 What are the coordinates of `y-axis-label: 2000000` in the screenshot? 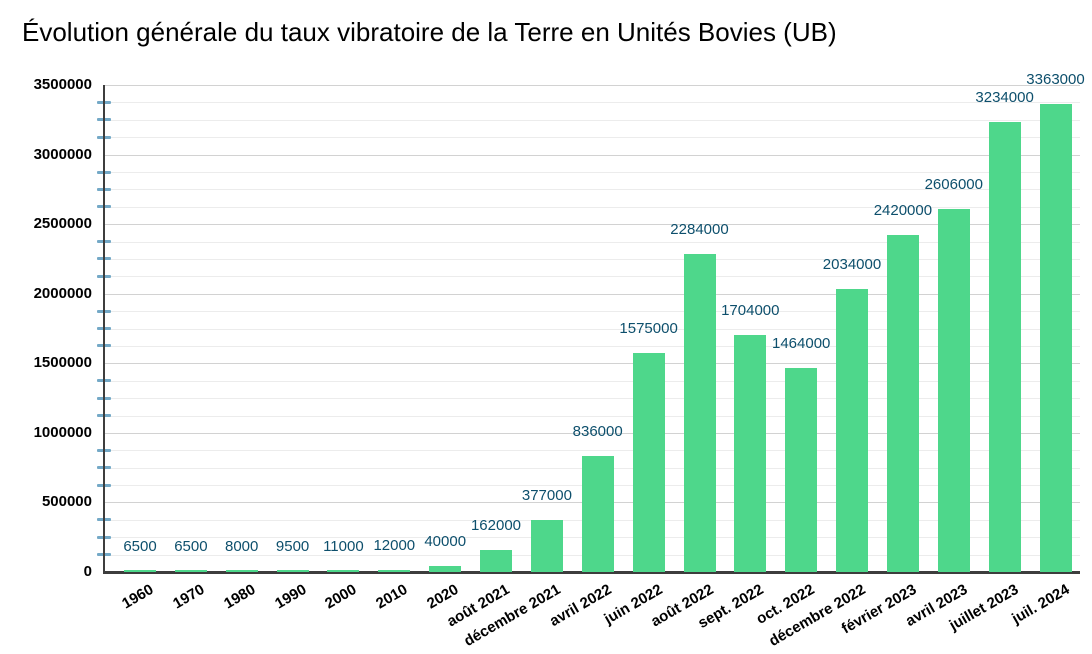 It's located at (62, 293).